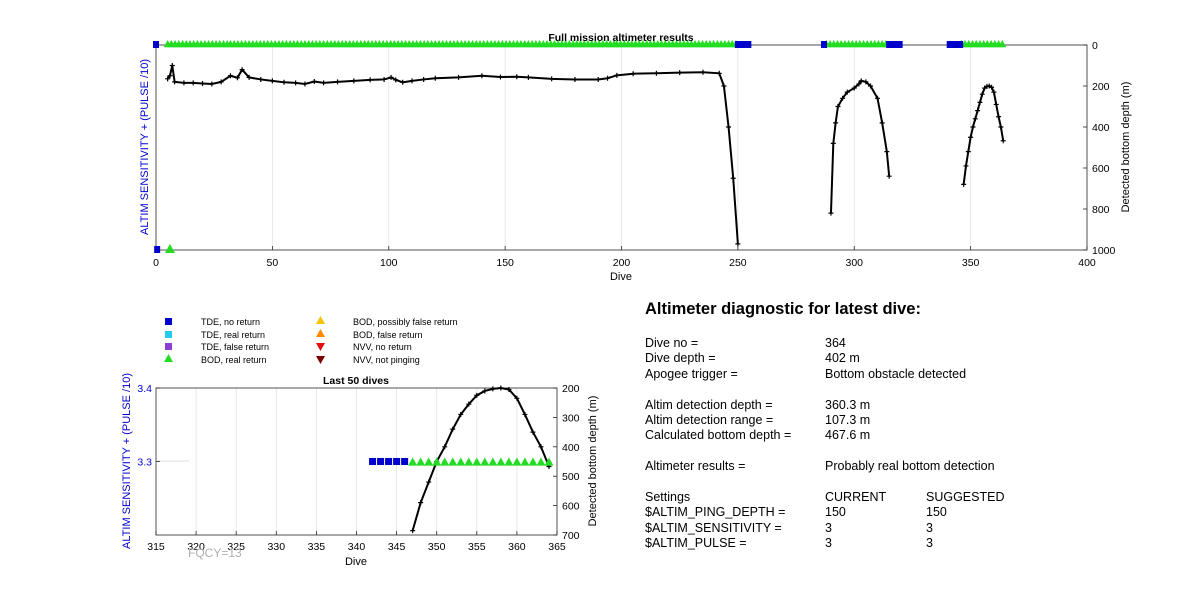  I want to click on settings-header: CURRENT, so click(856, 496).